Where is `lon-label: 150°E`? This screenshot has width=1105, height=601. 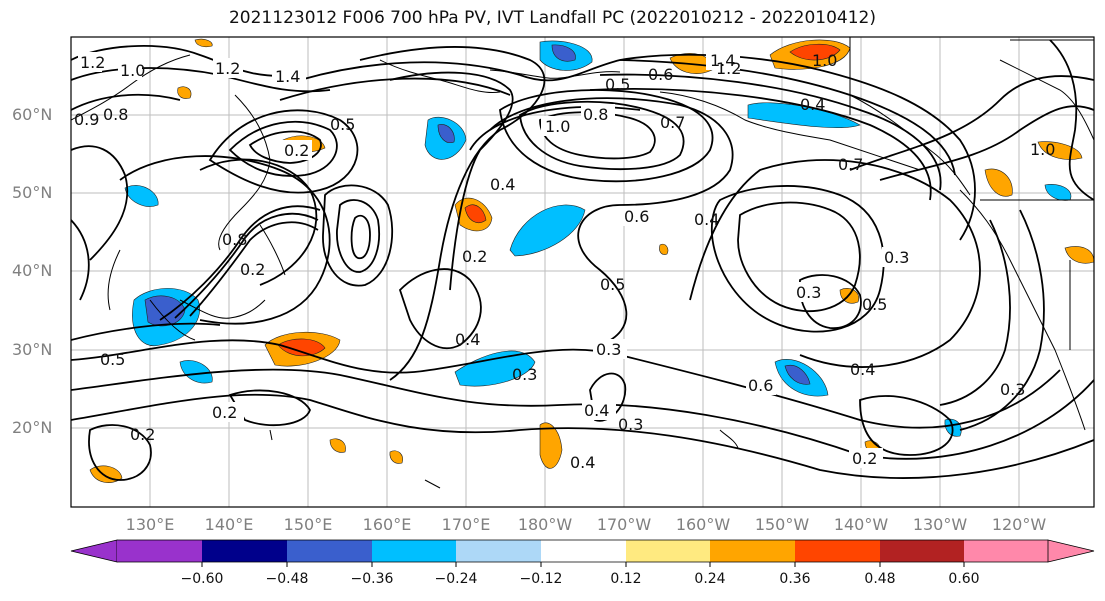 lon-label: 150°E is located at coordinates (308, 524).